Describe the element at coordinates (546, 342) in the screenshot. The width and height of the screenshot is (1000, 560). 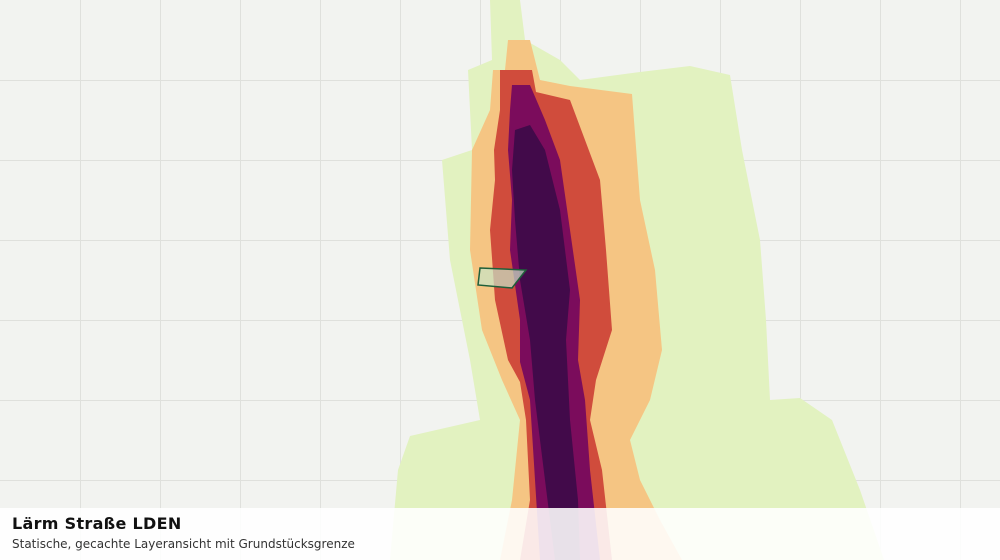
I see `noise-band-extreme` at that location.